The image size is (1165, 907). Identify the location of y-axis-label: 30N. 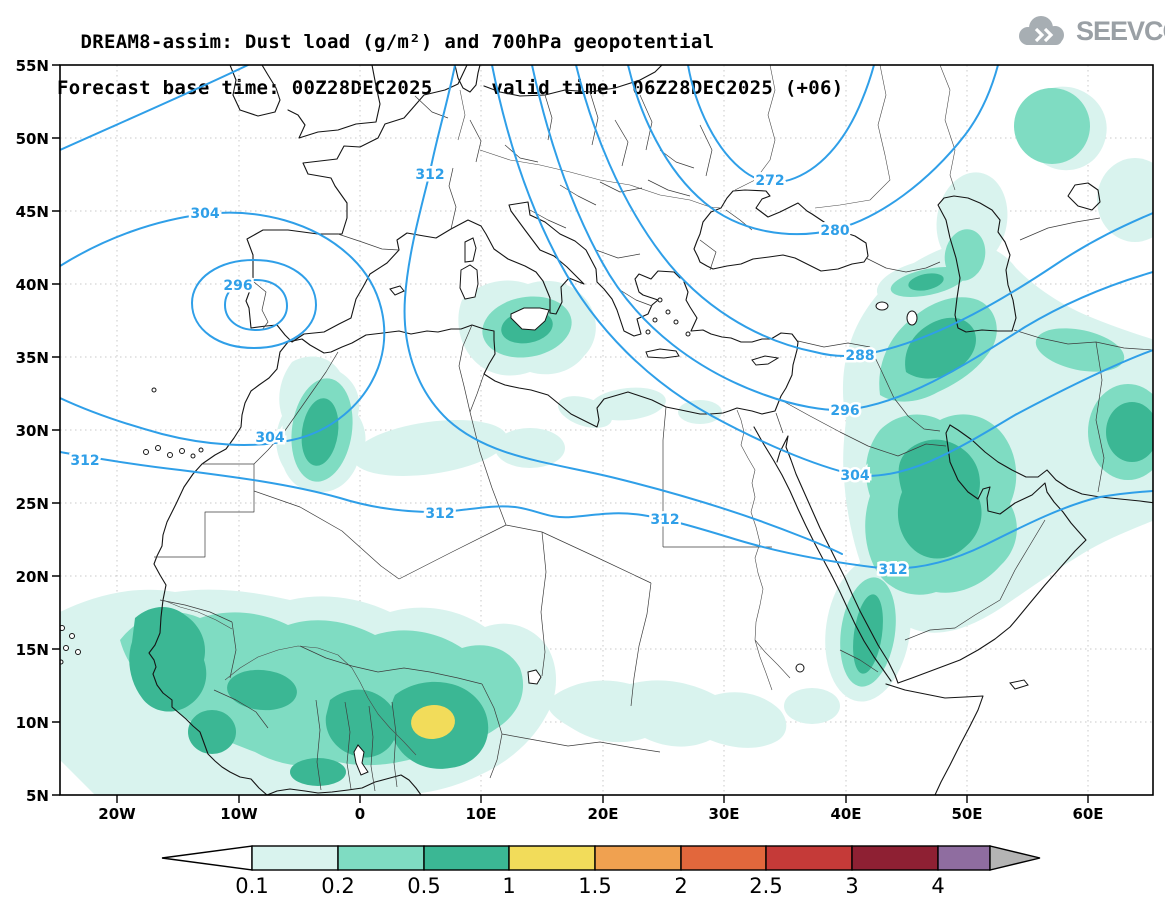
(32, 431).